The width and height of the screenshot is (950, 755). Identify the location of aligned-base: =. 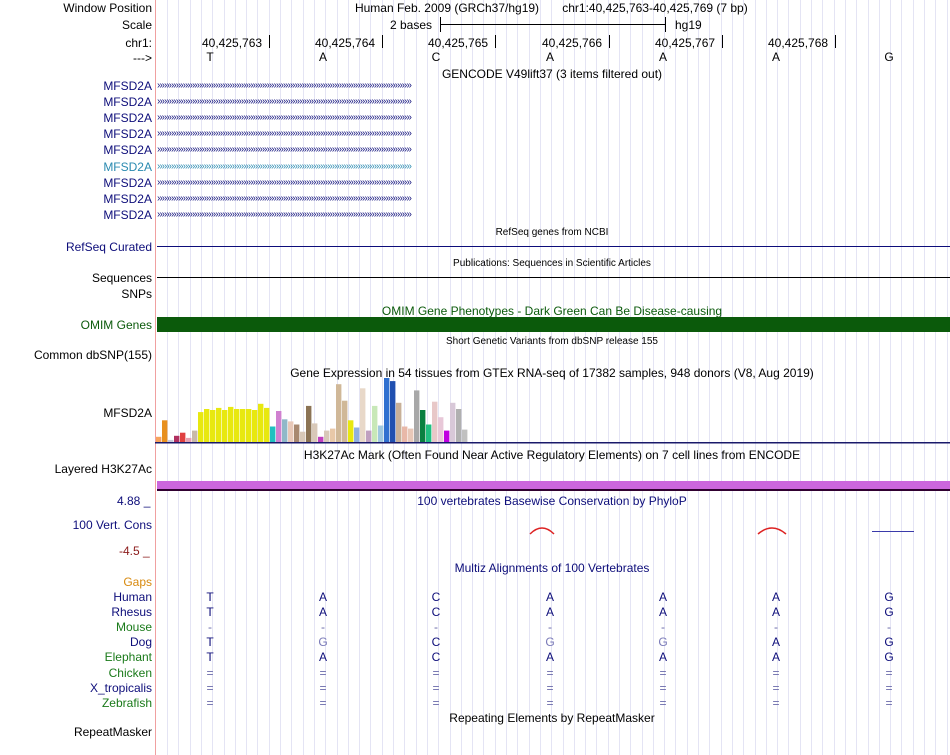
(889, 703).